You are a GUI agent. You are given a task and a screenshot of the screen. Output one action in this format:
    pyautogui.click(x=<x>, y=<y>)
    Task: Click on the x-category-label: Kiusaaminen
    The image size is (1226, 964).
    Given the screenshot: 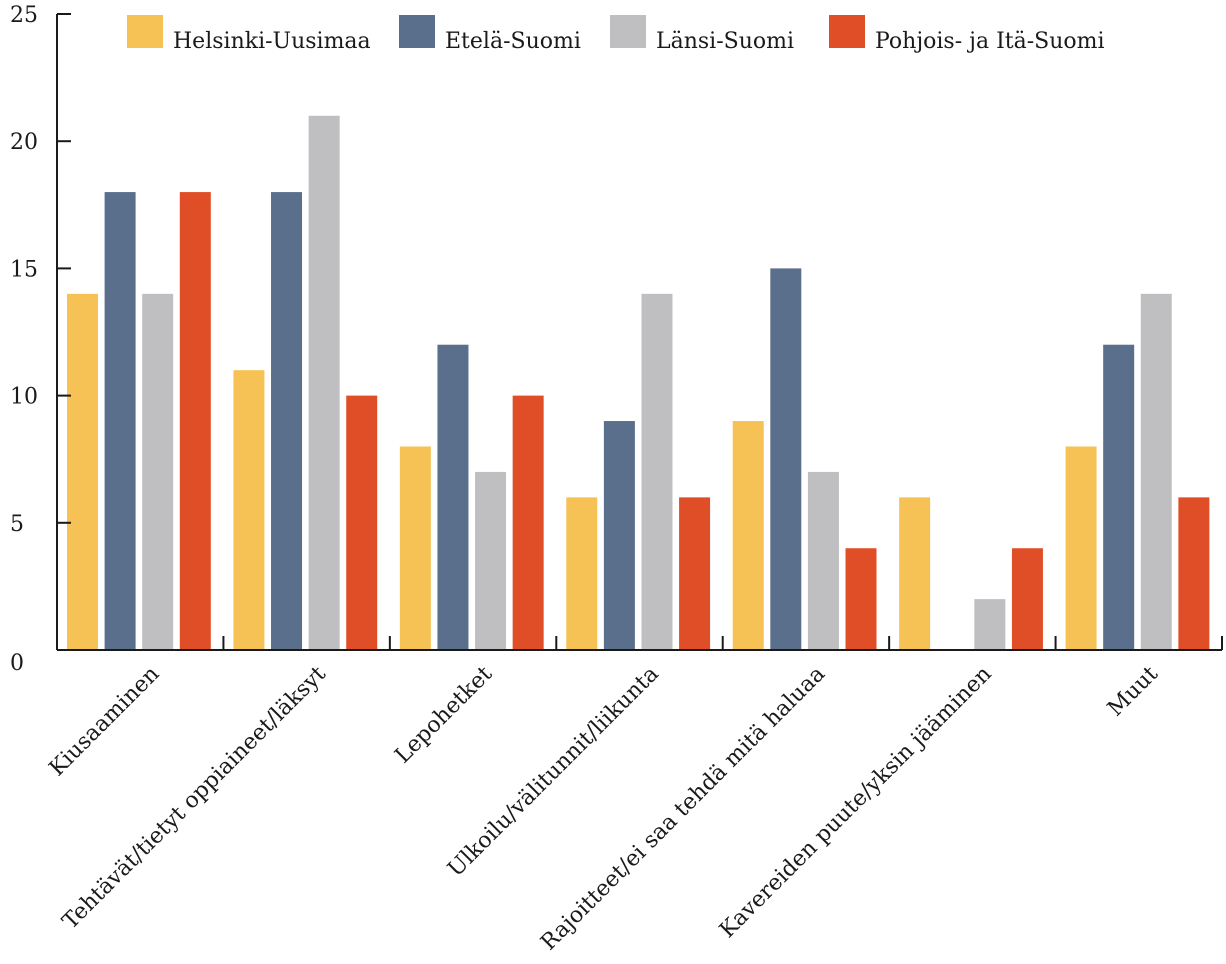 What is the action you would take?
    pyautogui.click(x=105, y=722)
    